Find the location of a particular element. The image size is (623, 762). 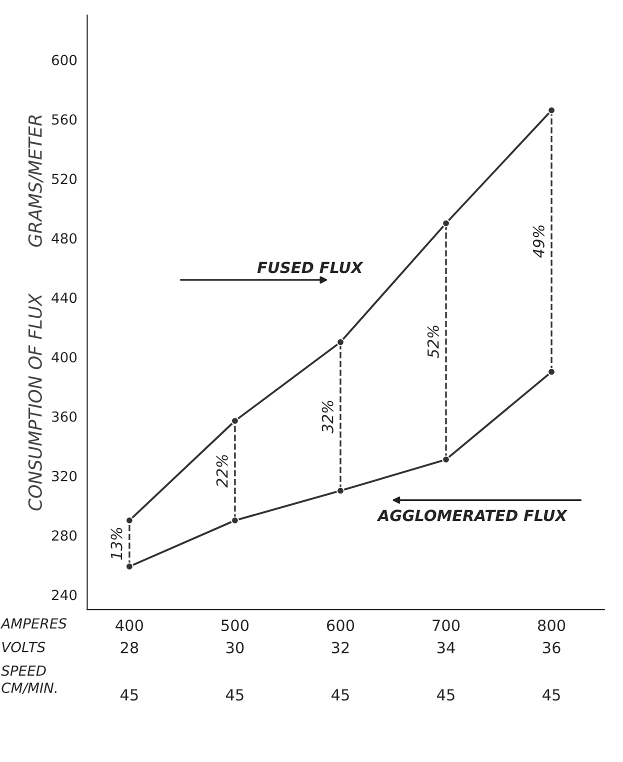

x-tick-label: 600 is located at coordinates (340, 626).